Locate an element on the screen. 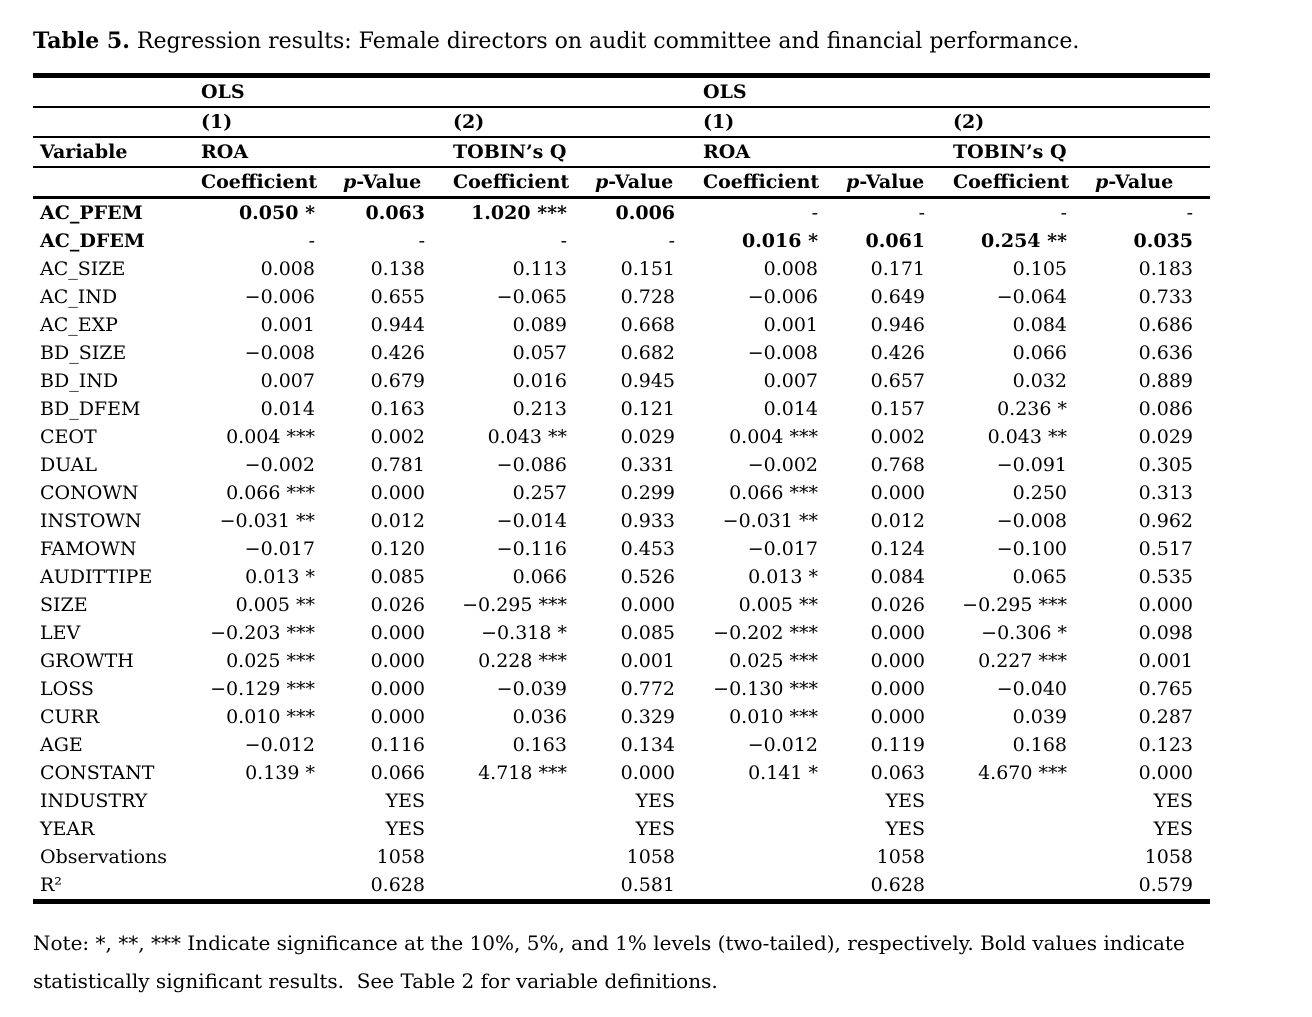  variable-label: CEOT is located at coordinates (68, 437).